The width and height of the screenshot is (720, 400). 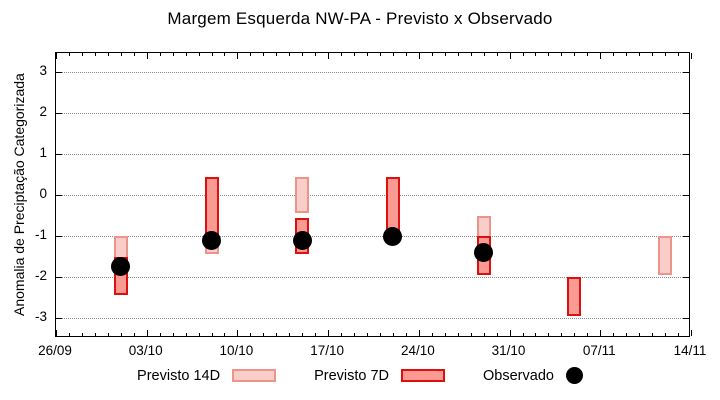 I want to click on previsto-14d-swatch-icon, so click(x=254, y=375).